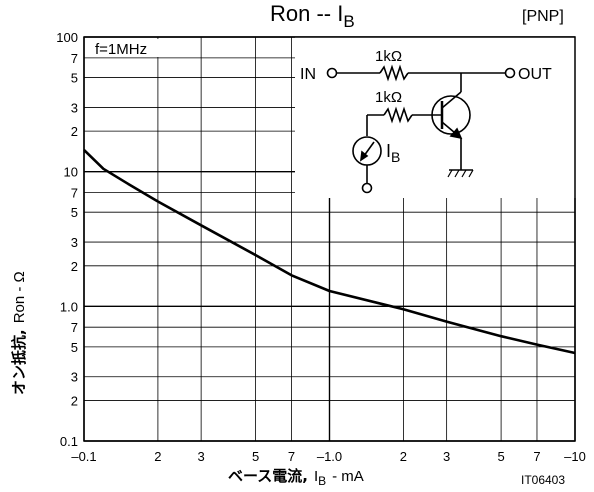  I want to click on source-terminal, so click(367, 188).